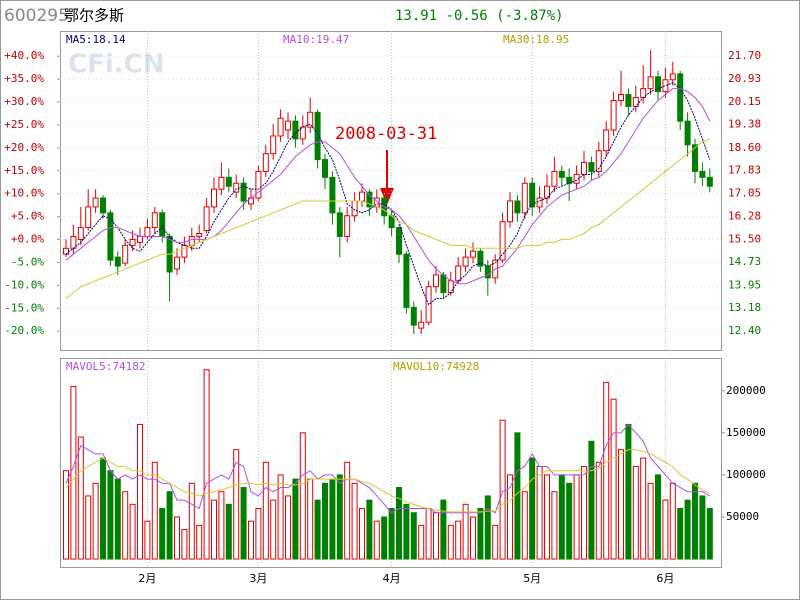 Image resolution: width=800 pixels, height=600 pixels. Describe the element at coordinates (258, 578) in the screenshot. I see `x-tick-label: 3月` at that location.